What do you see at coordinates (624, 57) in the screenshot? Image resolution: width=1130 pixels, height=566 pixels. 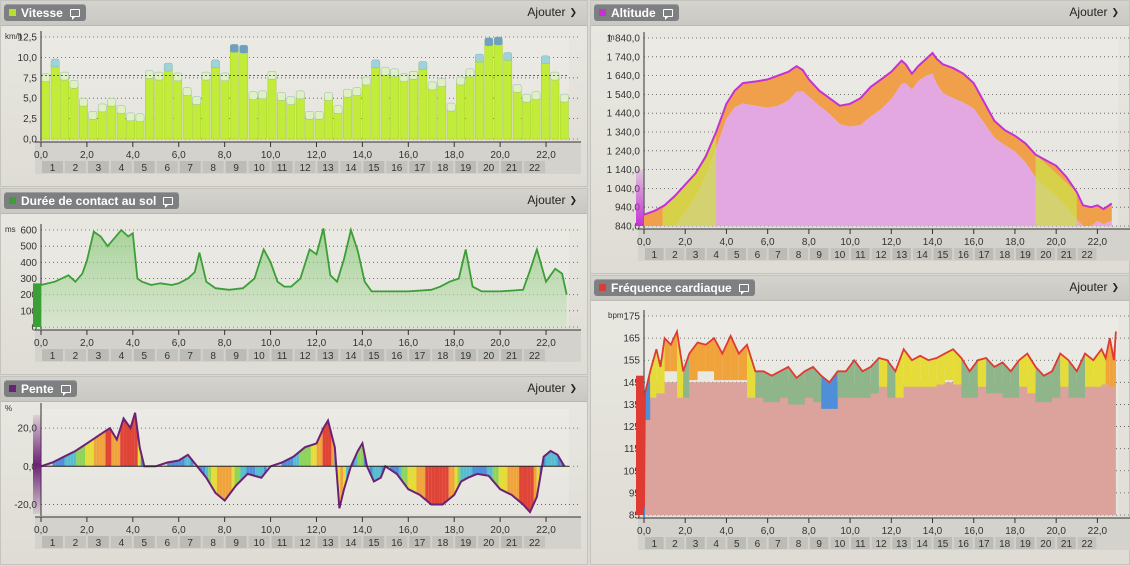 I see `y-tick-label: 1 740,0` at bounding box center [624, 57].